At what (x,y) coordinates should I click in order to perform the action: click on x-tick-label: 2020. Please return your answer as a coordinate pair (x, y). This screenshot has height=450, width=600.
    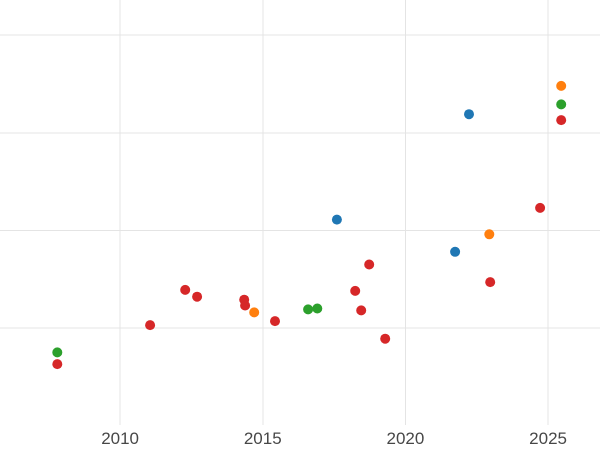
    Looking at the image, I should click on (406, 438).